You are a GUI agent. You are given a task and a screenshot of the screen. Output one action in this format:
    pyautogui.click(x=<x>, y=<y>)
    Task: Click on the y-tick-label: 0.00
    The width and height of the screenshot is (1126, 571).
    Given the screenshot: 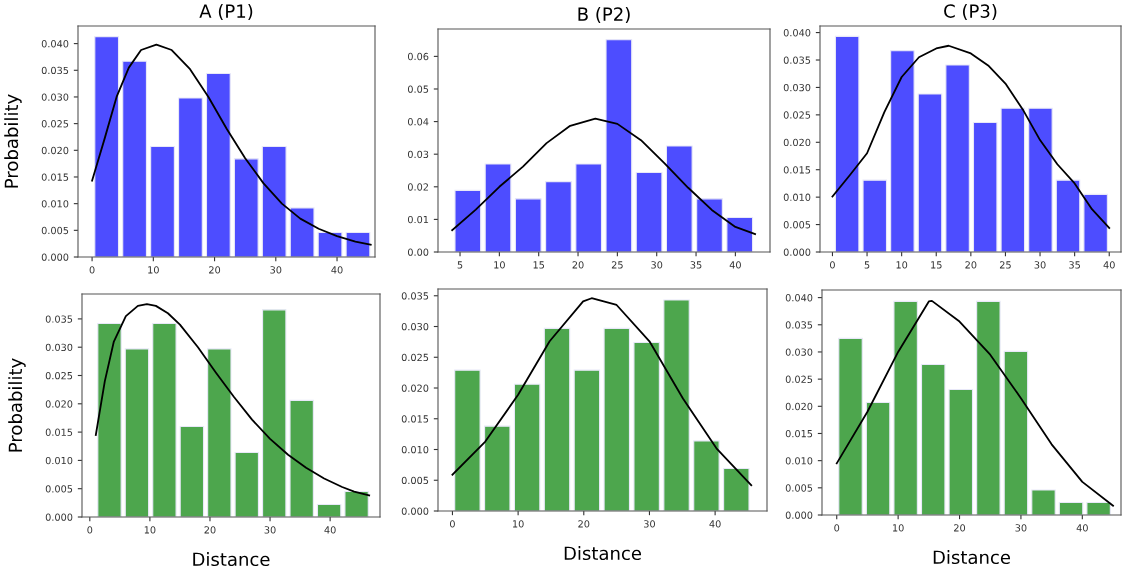 What is the action you would take?
    pyautogui.click(x=418, y=252)
    